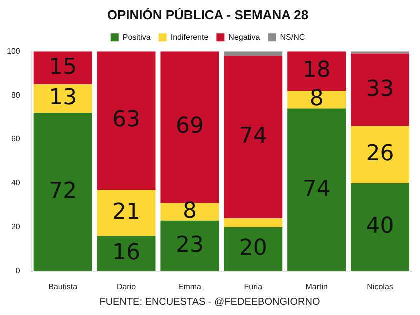 Image resolution: width=420 pixels, height=315 pixels. What do you see at coordinates (16, 183) in the screenshot?
I see `y-tick-label: 40` at bounding box center [16, 183].